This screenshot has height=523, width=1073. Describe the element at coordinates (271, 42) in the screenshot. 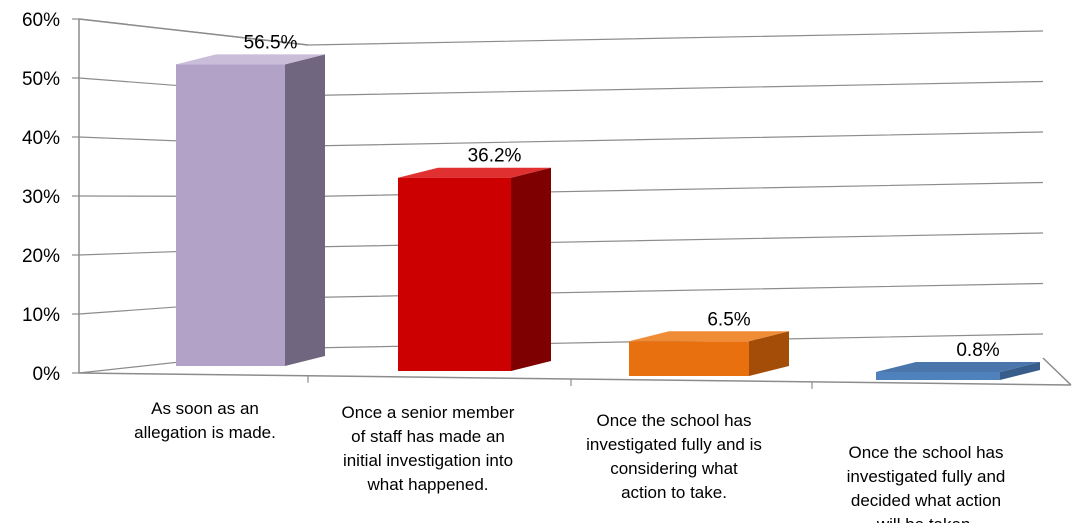

I see `bar-value-label: 56.5%` at that location.